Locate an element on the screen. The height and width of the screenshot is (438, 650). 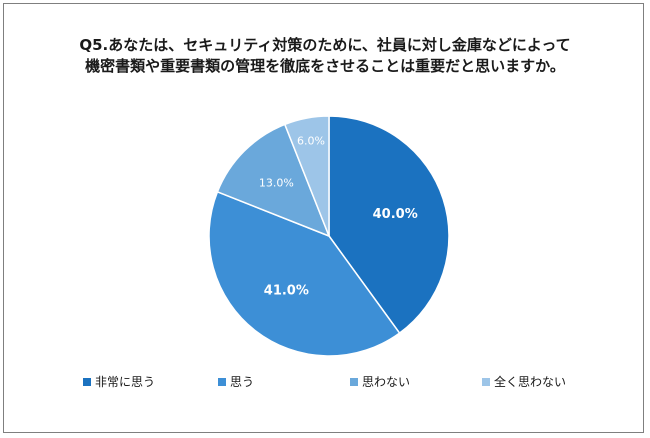
chart-title-line-2: 機密書類や重要書類の管理を徹底をさせることは重要だと思いますか。 is located at coordinates (325, 66).